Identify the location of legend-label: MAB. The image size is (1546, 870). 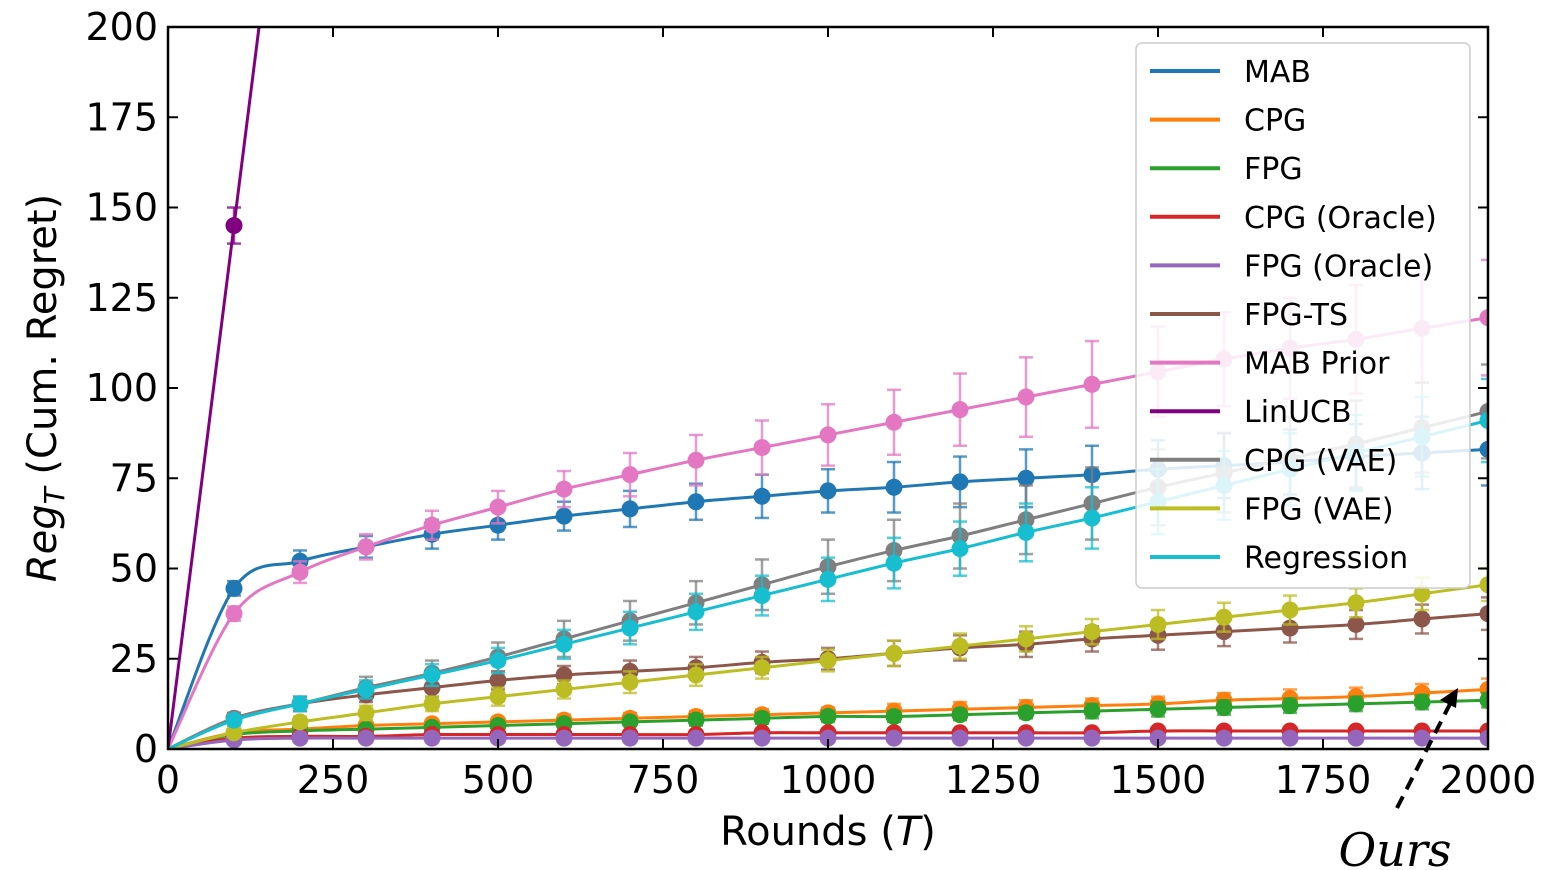
(1277, 72).